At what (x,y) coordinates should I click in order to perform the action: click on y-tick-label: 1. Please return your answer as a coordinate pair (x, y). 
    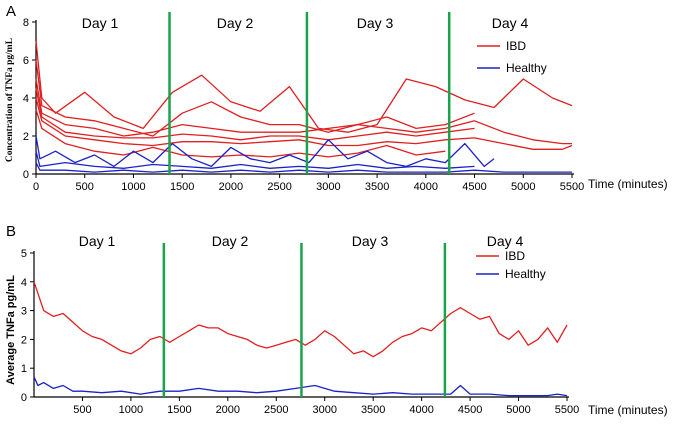
    Looking at the image, I should click on (24, 369).